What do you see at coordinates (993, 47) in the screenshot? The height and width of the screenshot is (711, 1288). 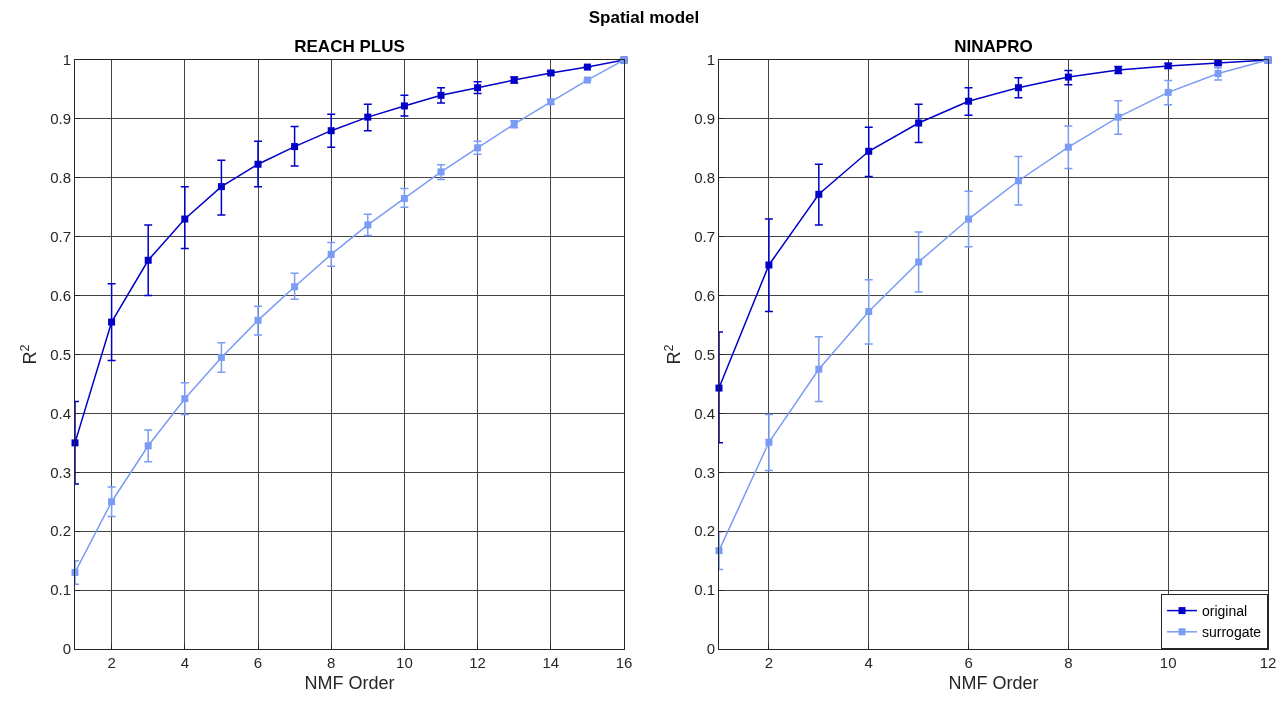 I see `chart-title: NINAPRO` at bounding box center [993, 47].